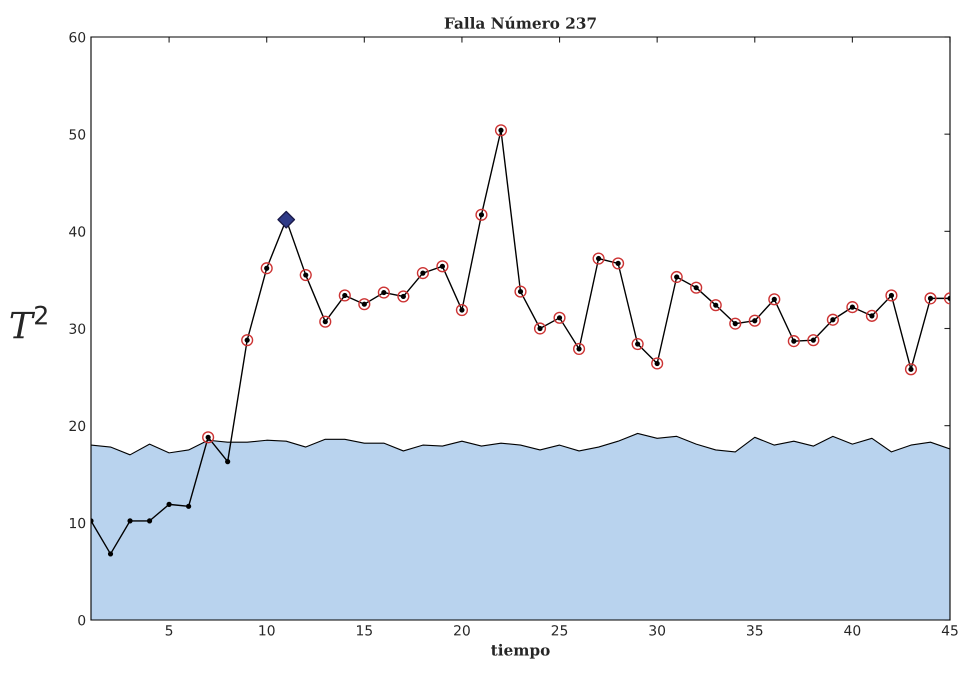  What do you see at coordinates (78, 134) in the screenshot?
I see `y-tick-label: 50` at bounding box center [78, 134].